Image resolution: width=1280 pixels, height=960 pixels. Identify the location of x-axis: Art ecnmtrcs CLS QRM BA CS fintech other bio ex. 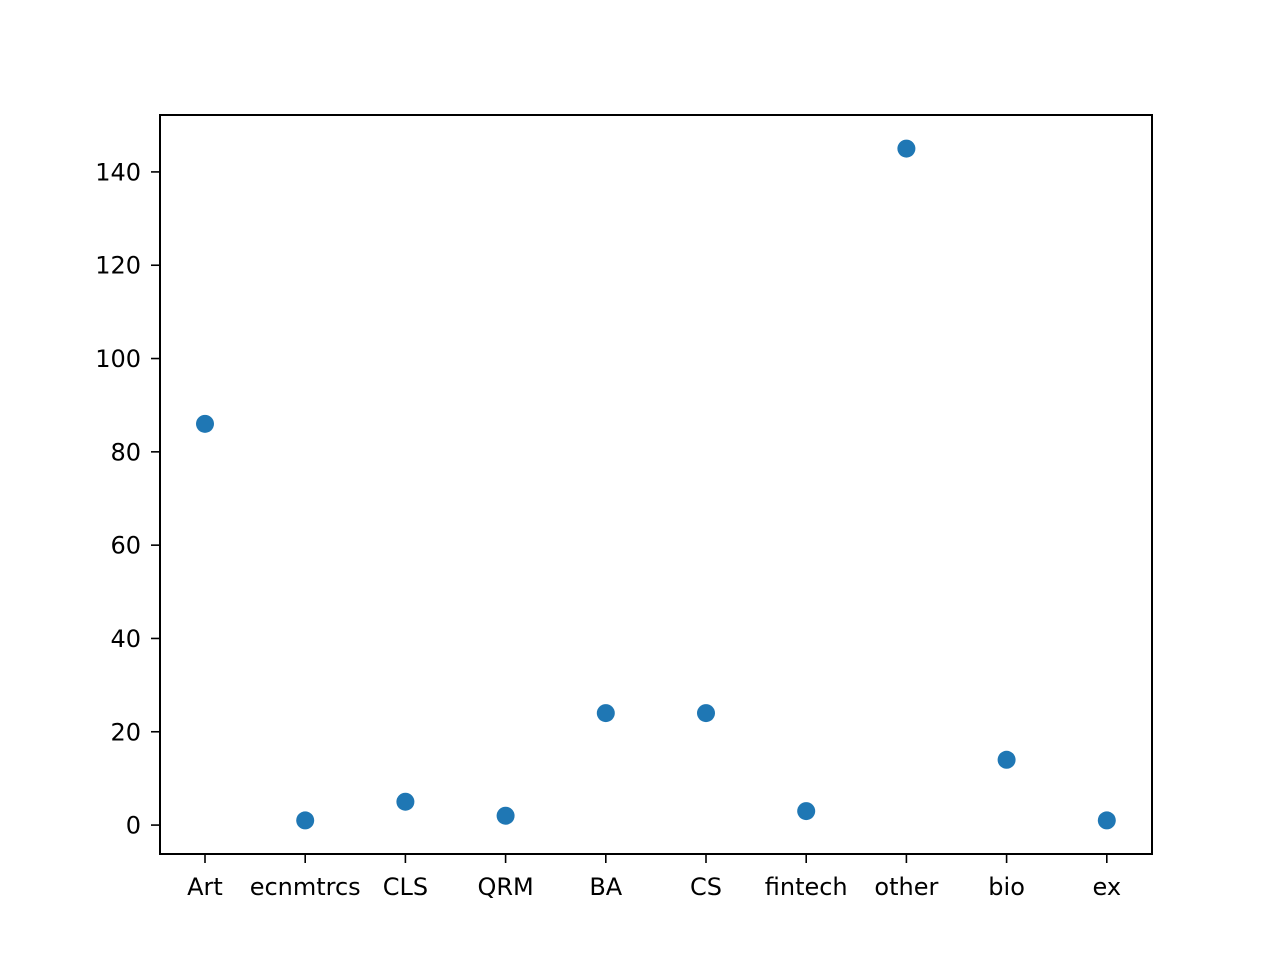
(654, 877).